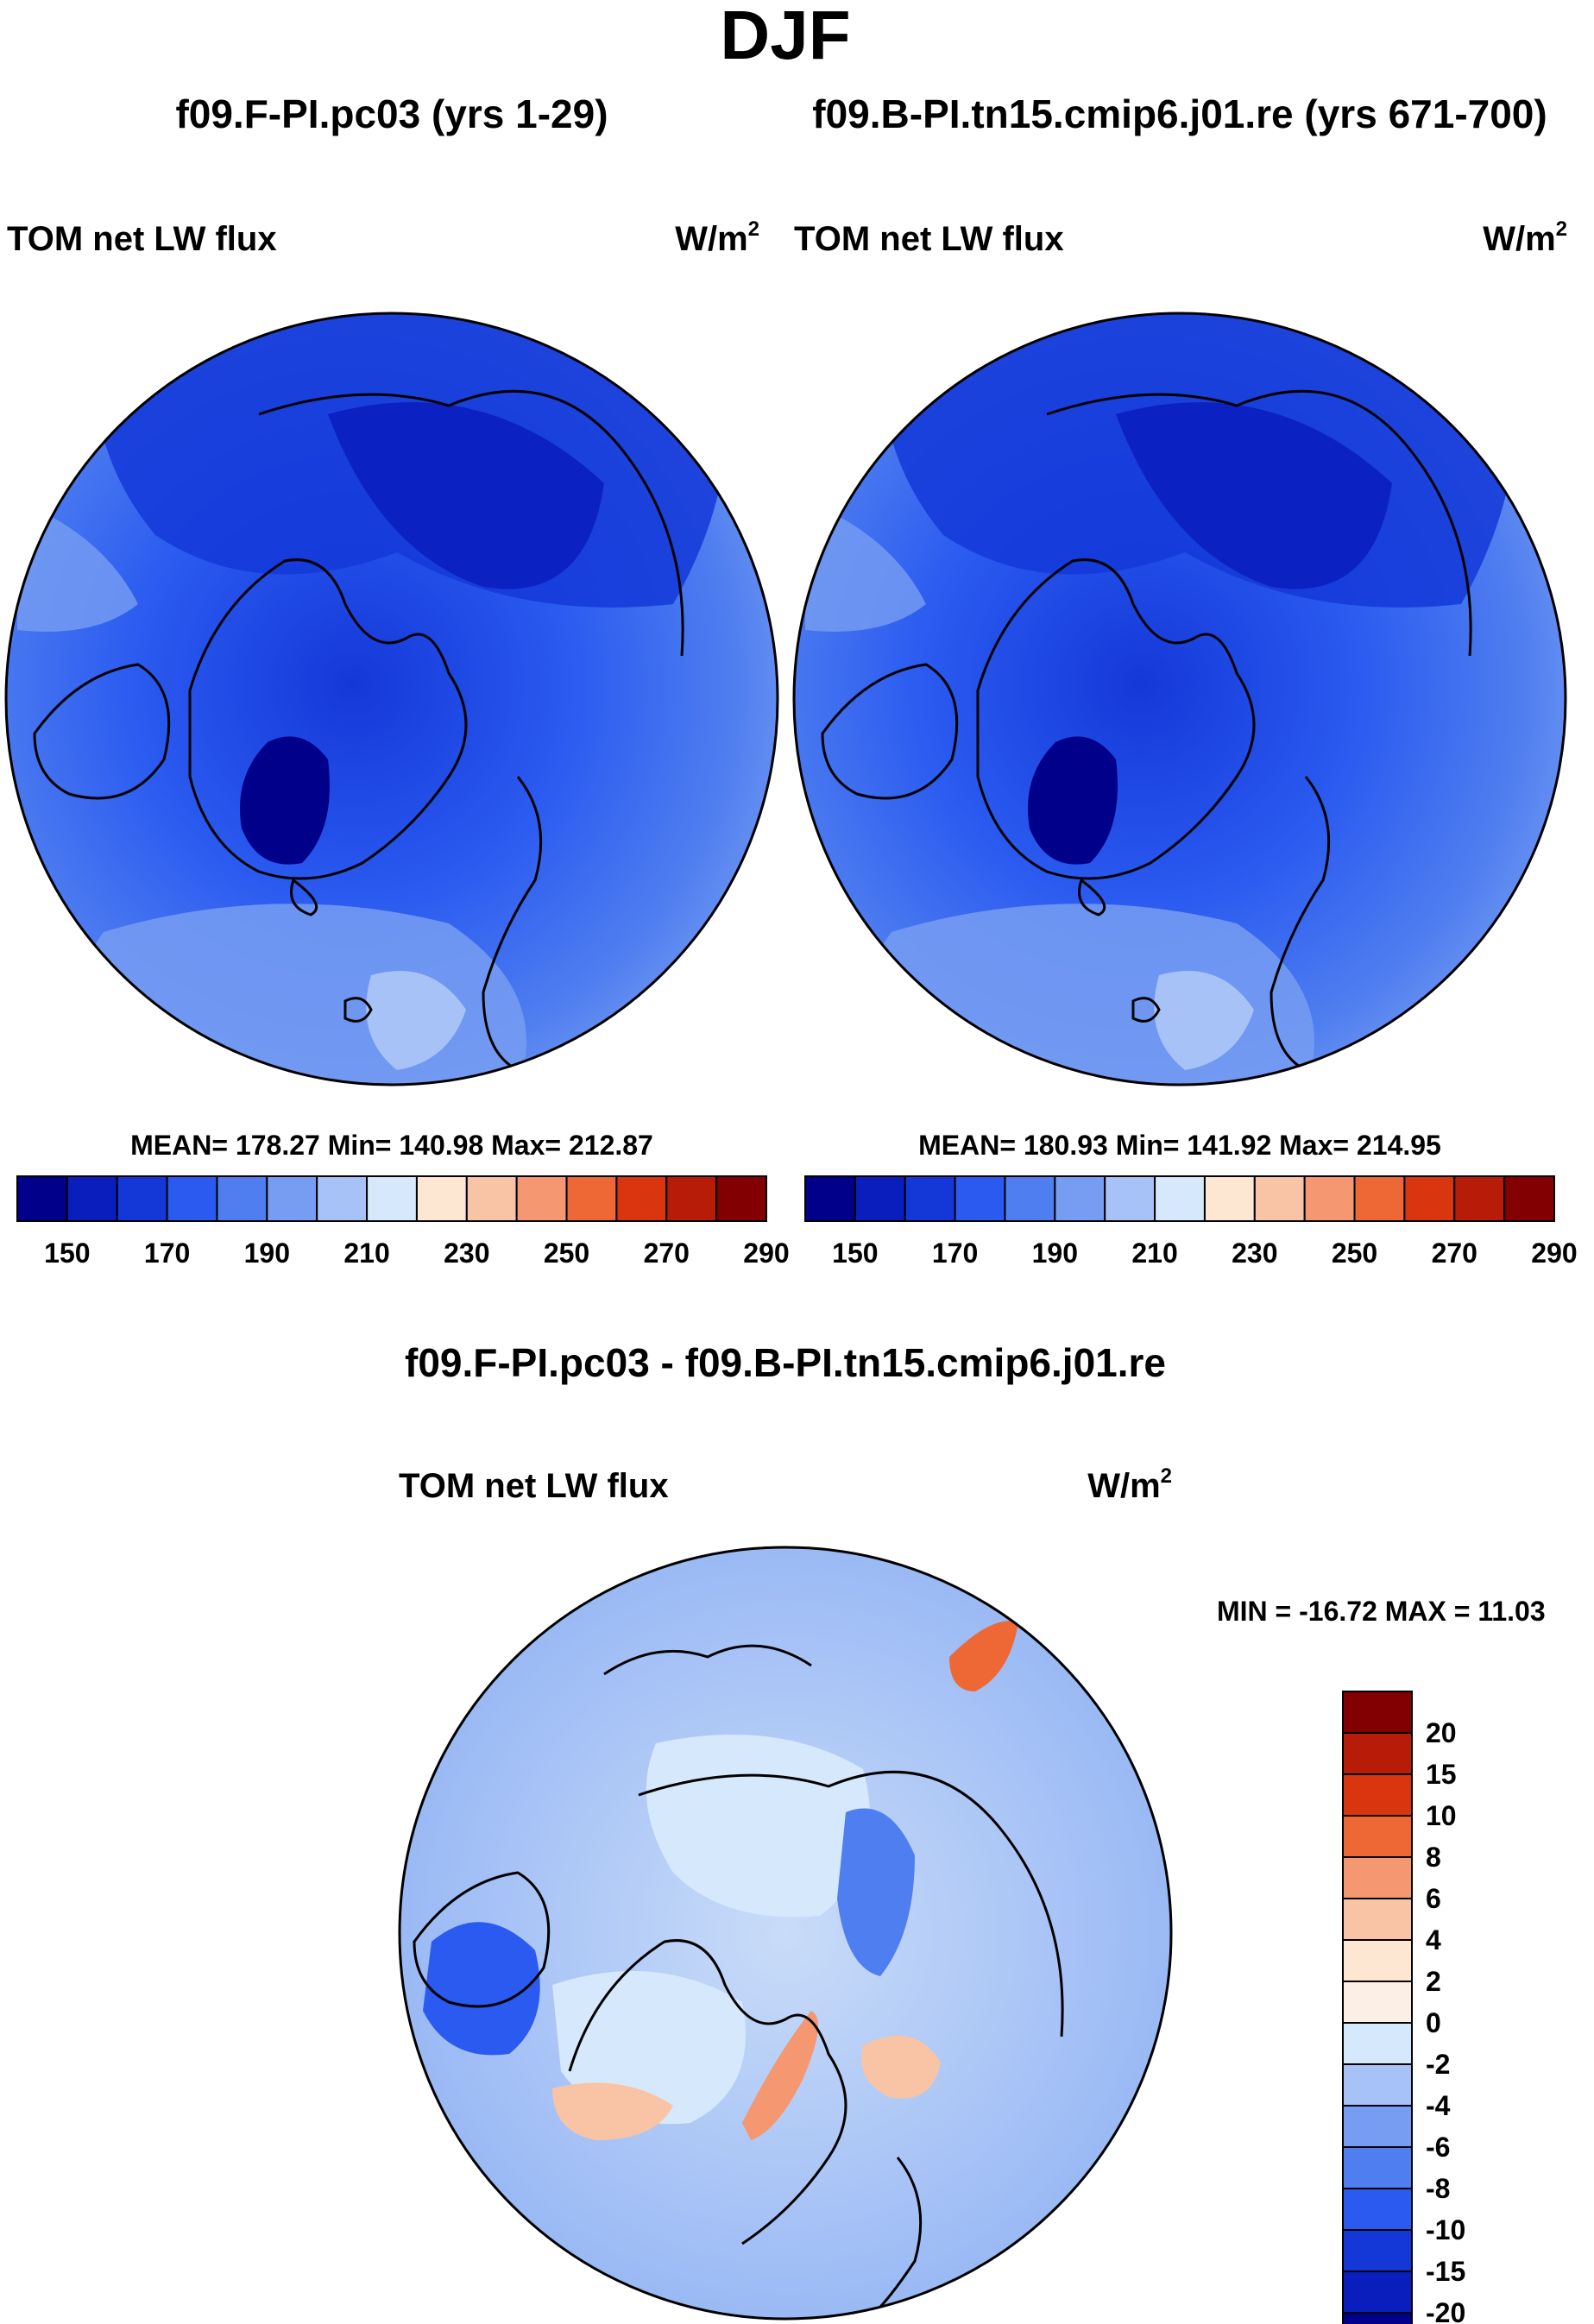  I want to click on diff-contour-plus4, so click(612, 2111).